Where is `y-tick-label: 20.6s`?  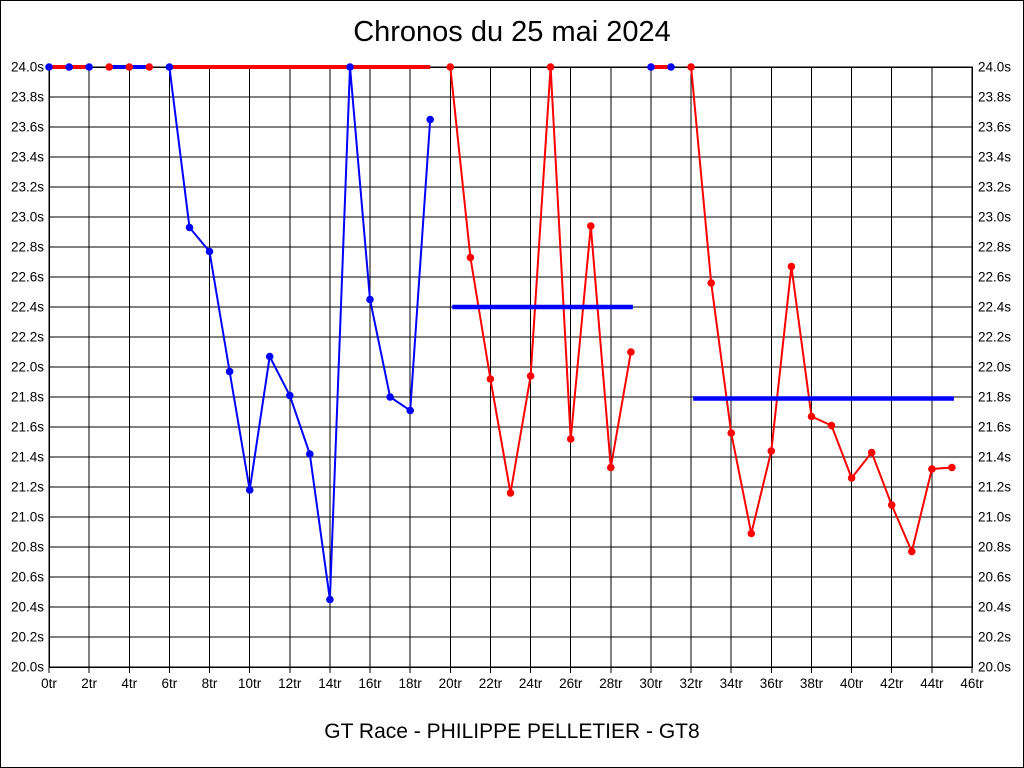 y-tick-label: 20.6s is located at coordinates (994, 577).